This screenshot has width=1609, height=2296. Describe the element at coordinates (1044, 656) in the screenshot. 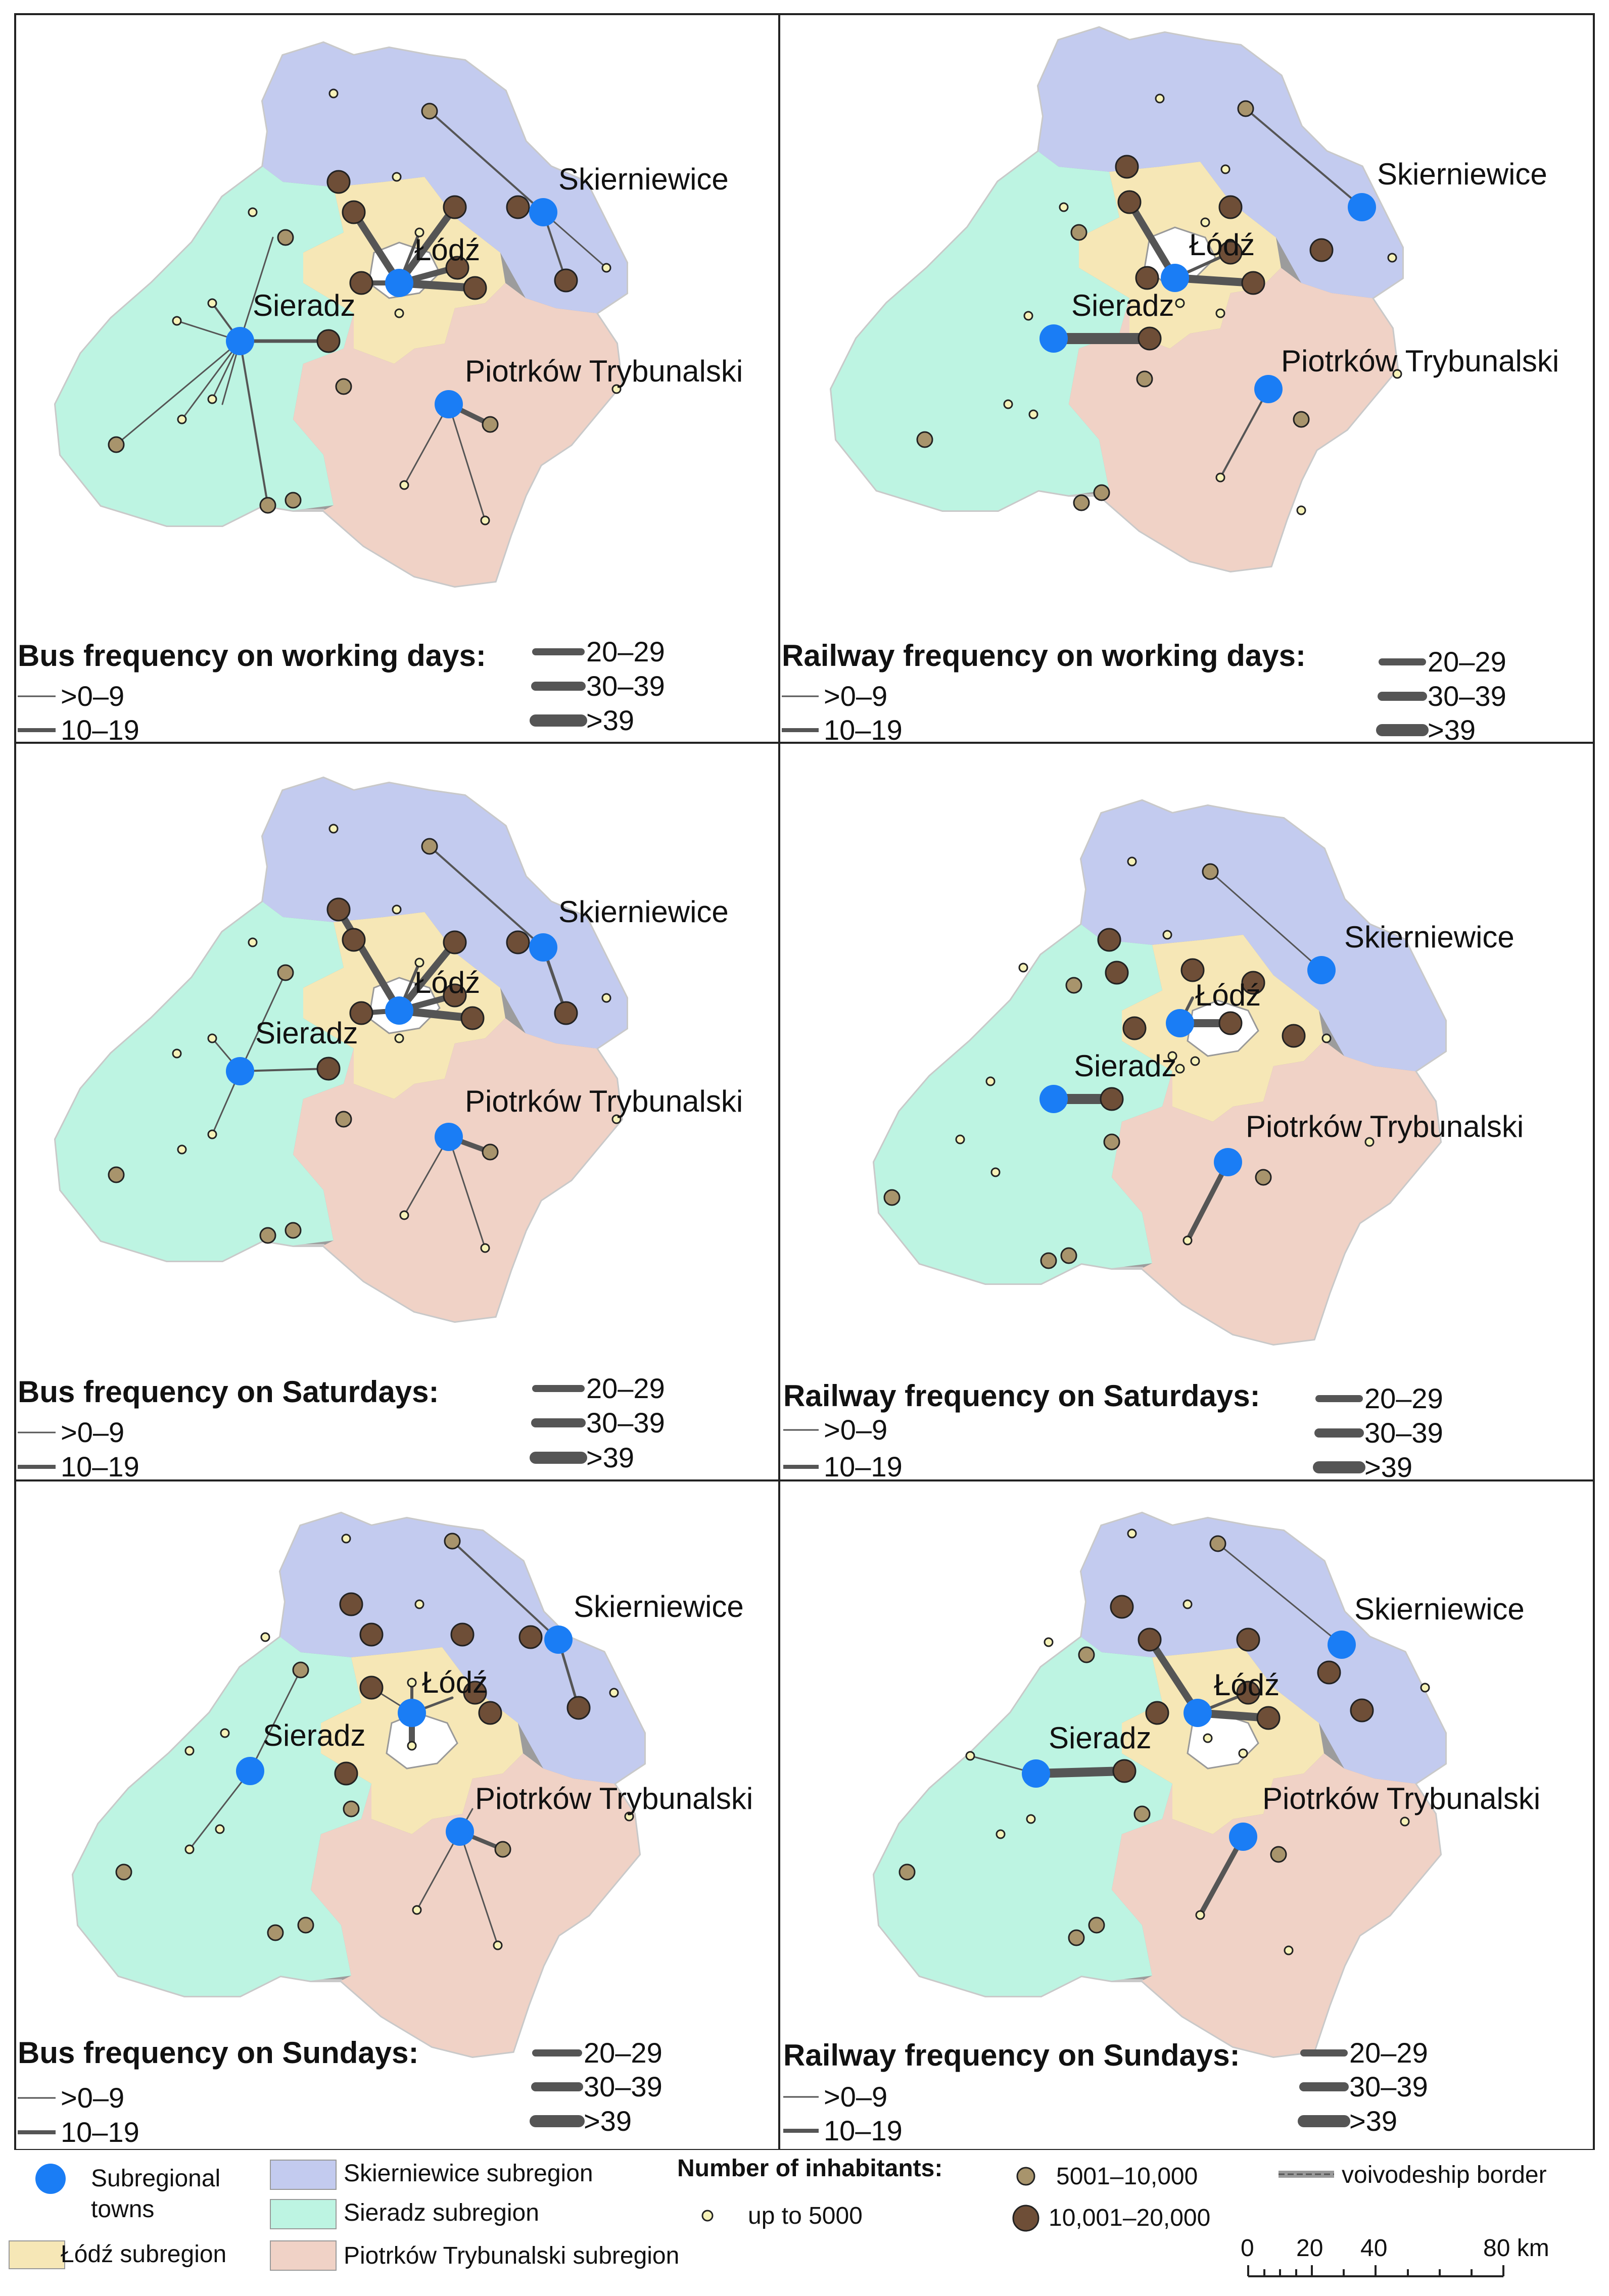

I see `panel-title: Railway frequency on working days:` at that location.